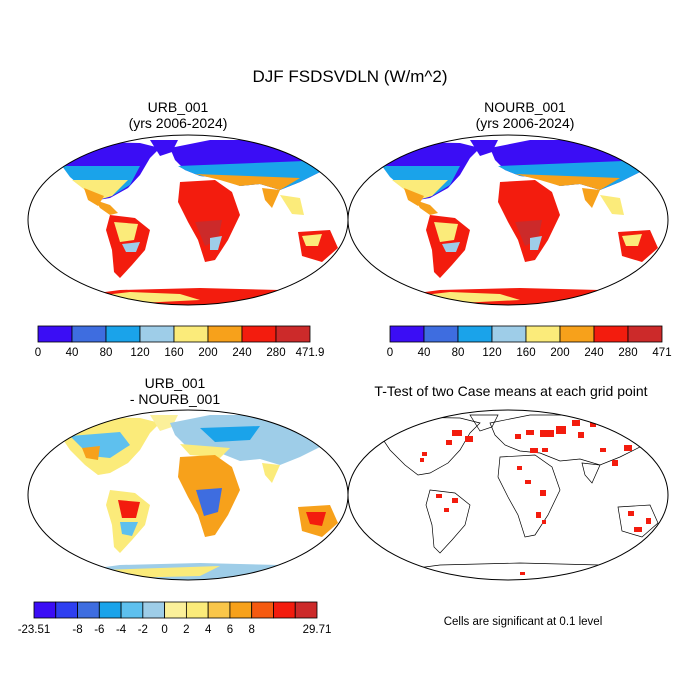 This screenshot has height=700, width=700. I want to click on panel-urb-colorbar-tick-label: 160, so click(173, 353).